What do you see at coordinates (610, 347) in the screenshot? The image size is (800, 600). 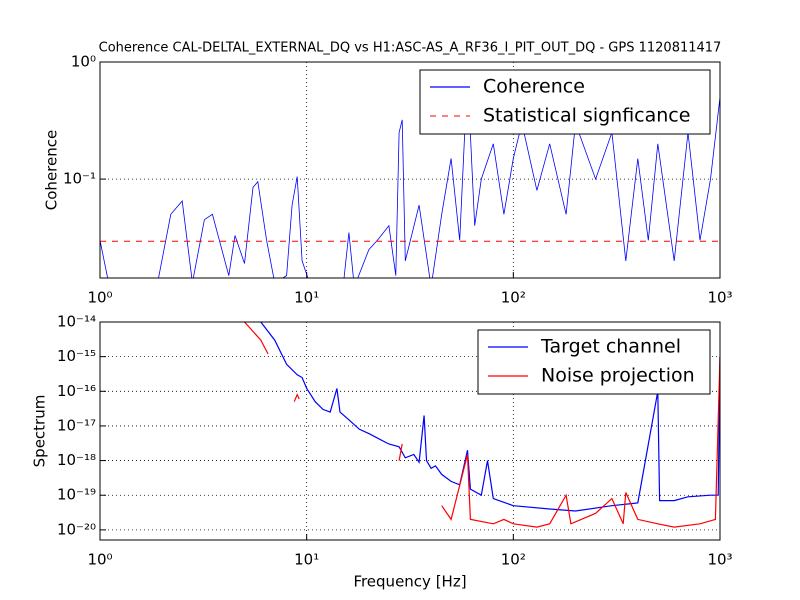 I see `legend-label: Target channel` at bounding box center [610, 347].